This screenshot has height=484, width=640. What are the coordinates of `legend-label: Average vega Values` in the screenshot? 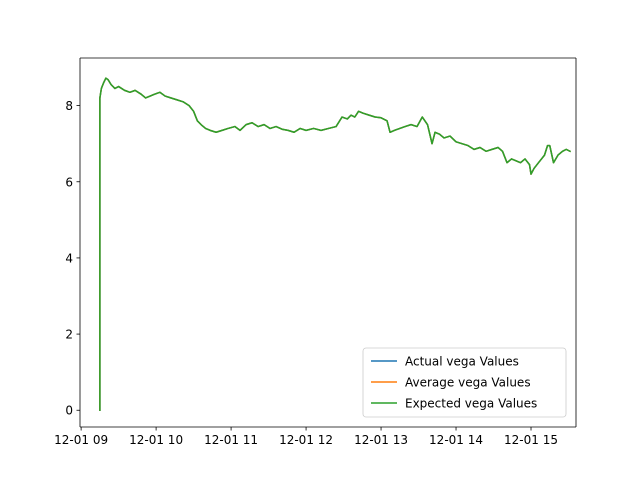 It's located at (468, 383).